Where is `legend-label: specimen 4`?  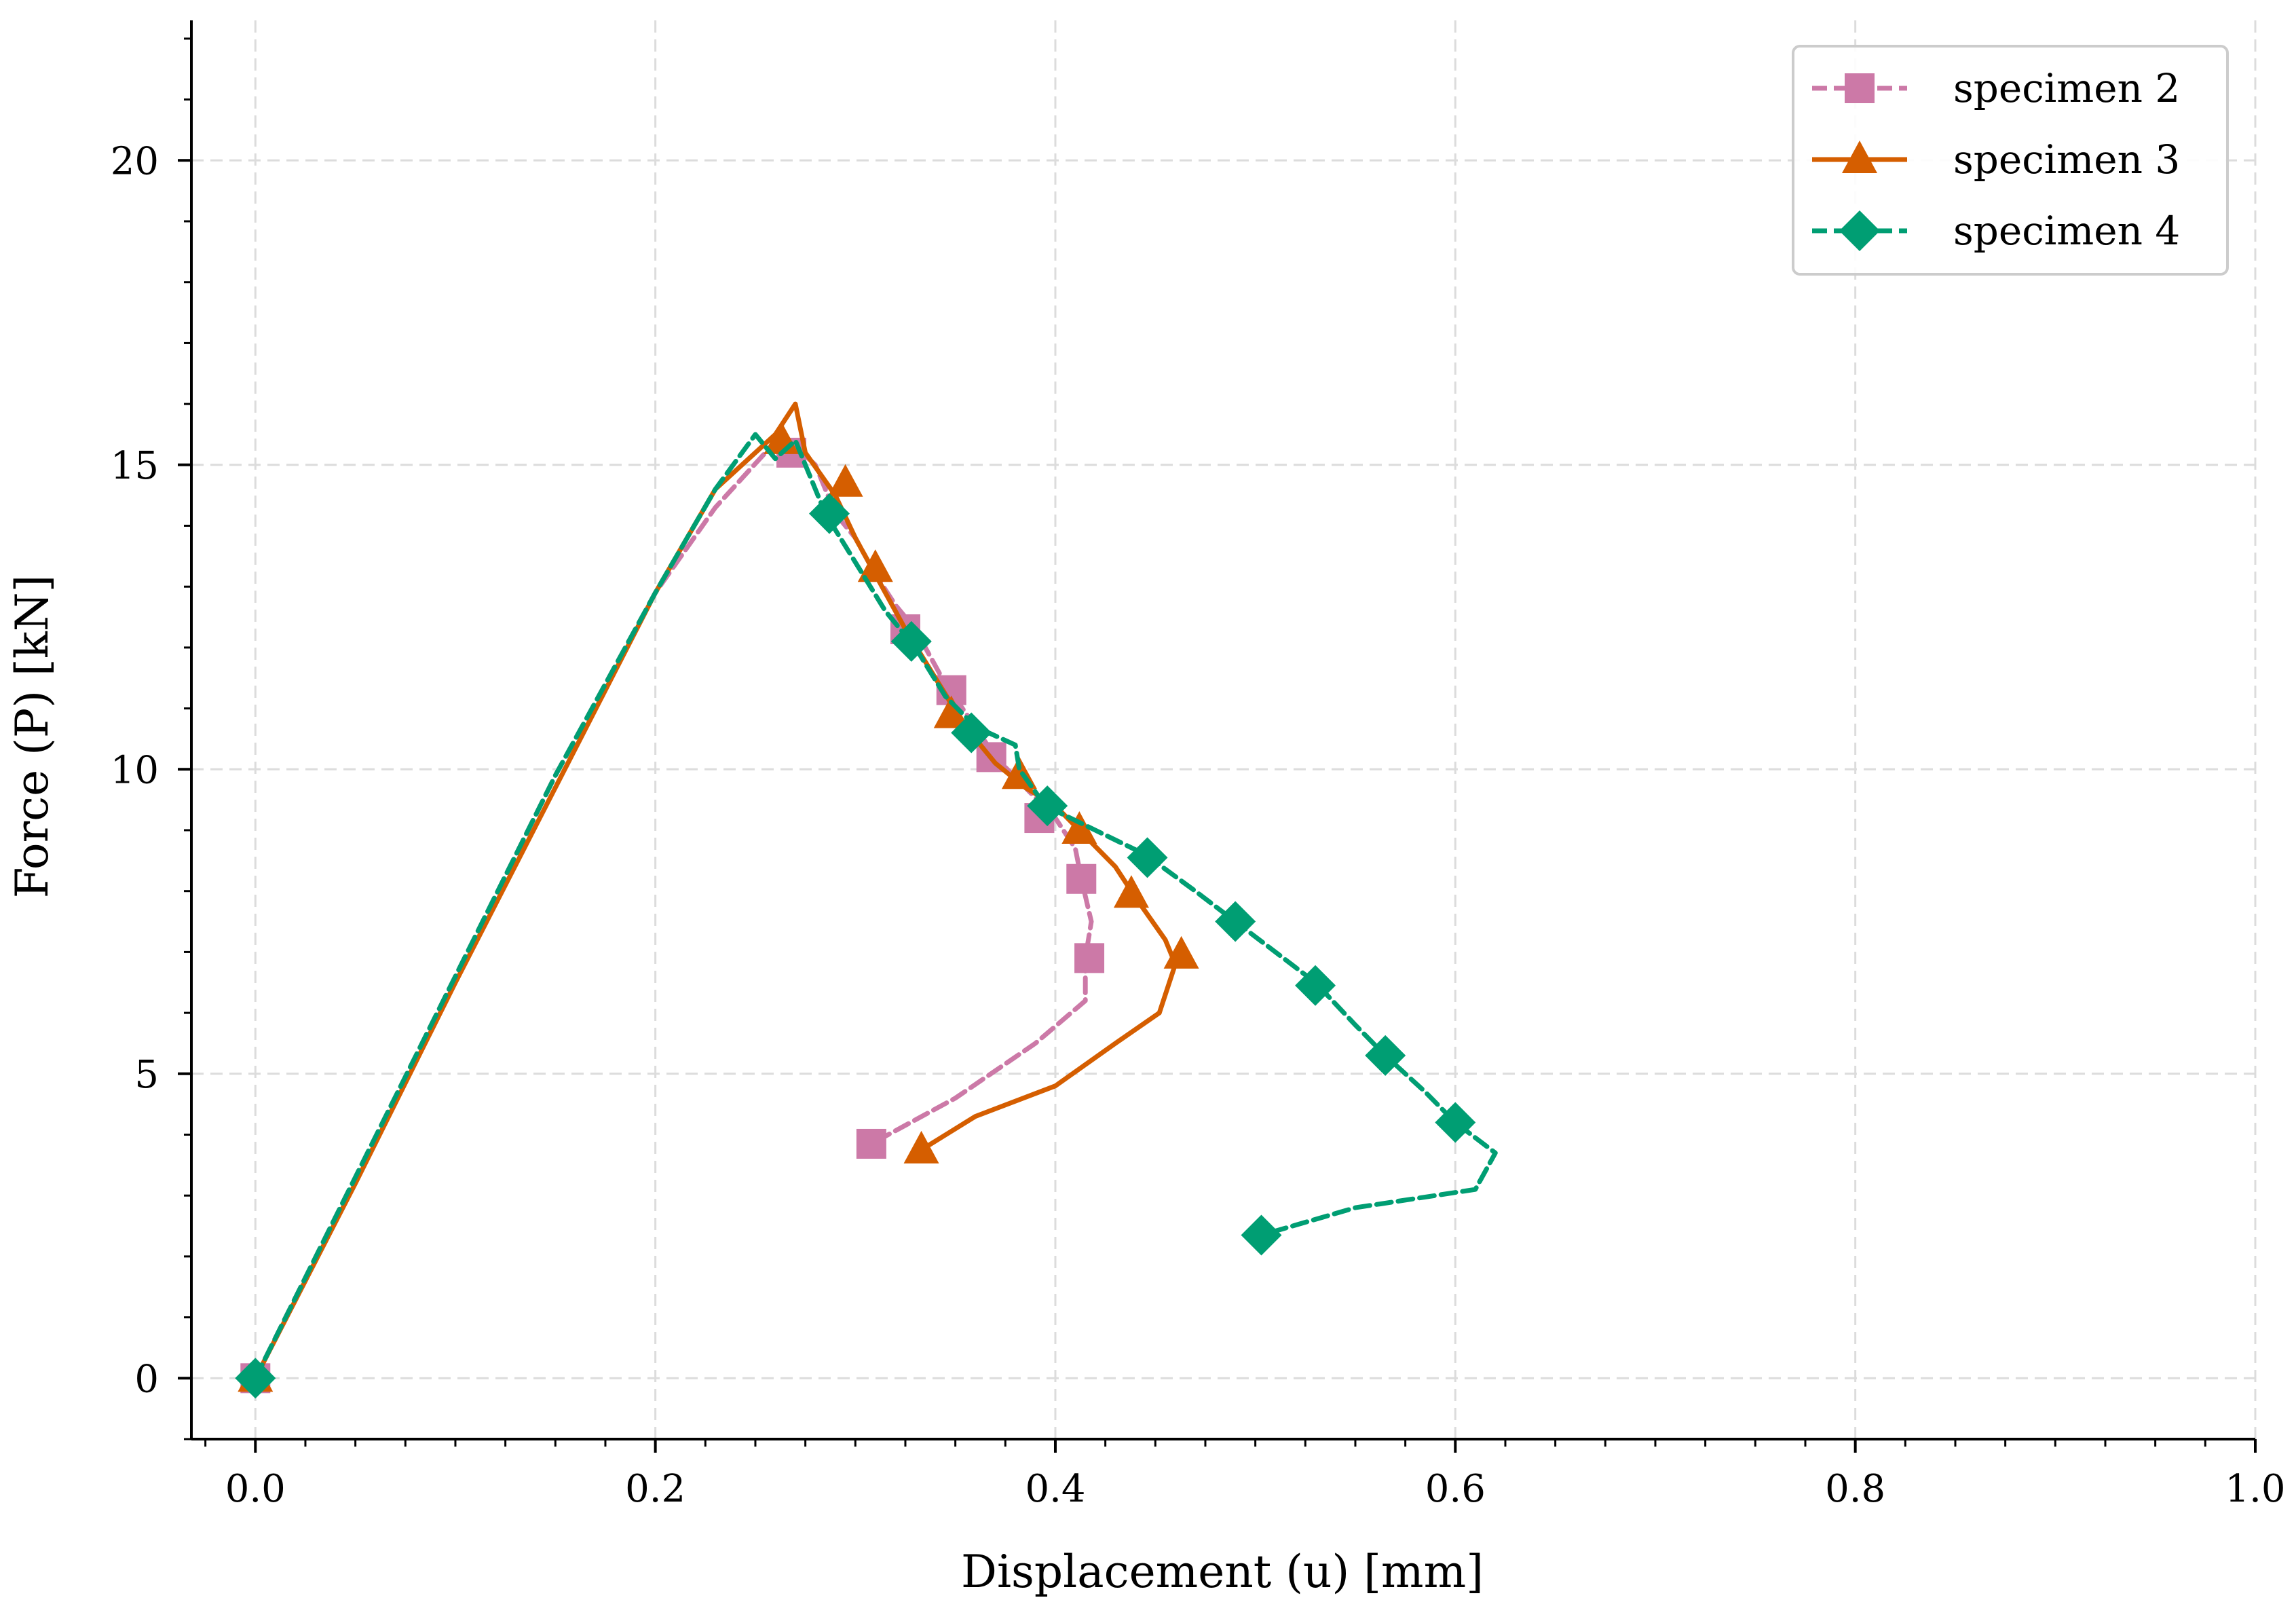
legend-label: specimen 4 is located at coordinates (2066, 231).